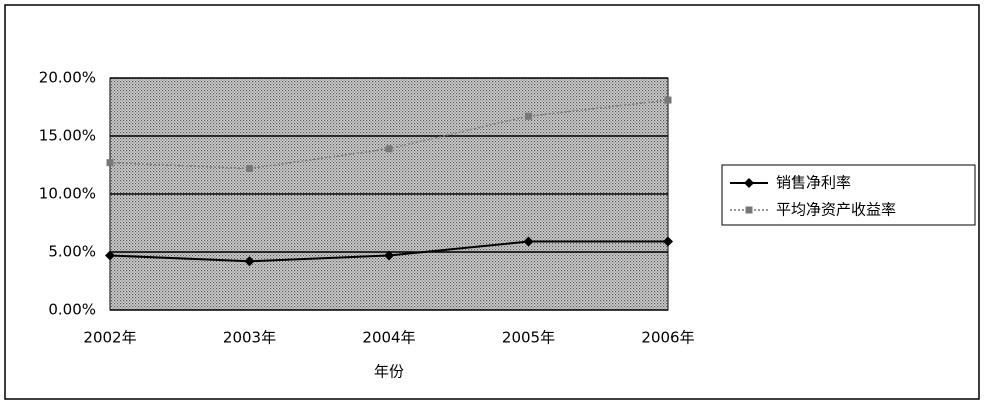 Image resolution: width=985 pixels, height=406 pixels. Describe the element at coordinates (72, 310) in the screenshot. I see `y-tick-label: 0.00%` at that location.